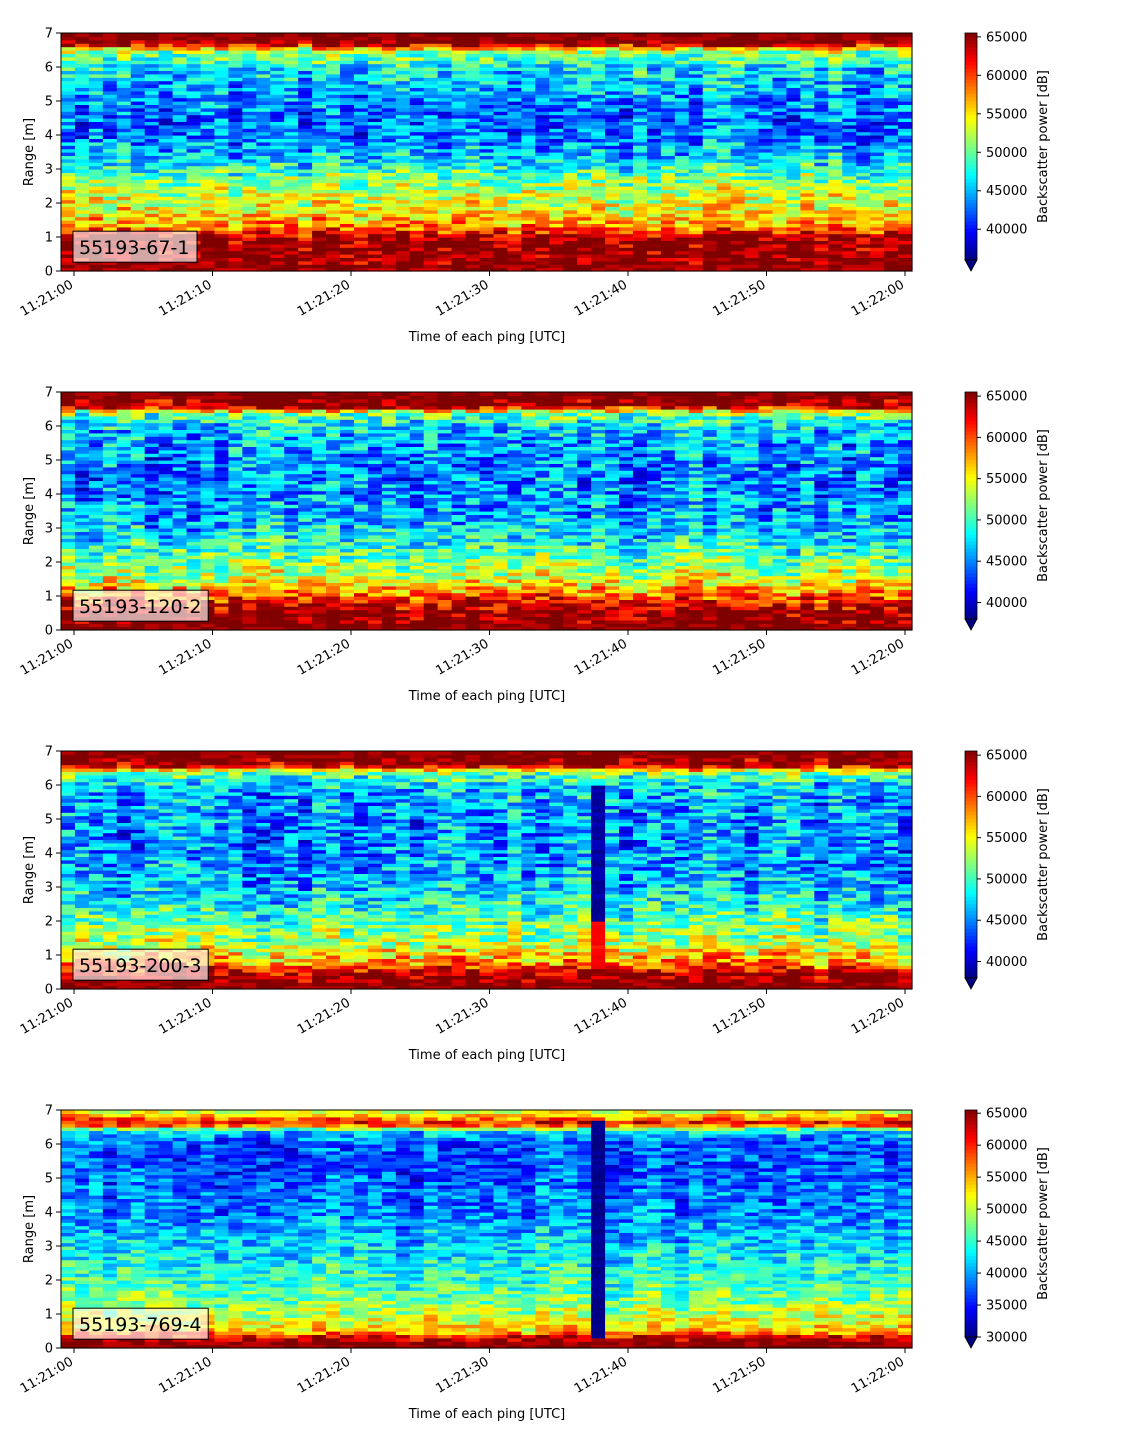 This screenshot has width=1140, height=1440. Describe the element at coordinates (601, 298) in the screenshot. I see `x-tick-label: 11:21:40` at that location.